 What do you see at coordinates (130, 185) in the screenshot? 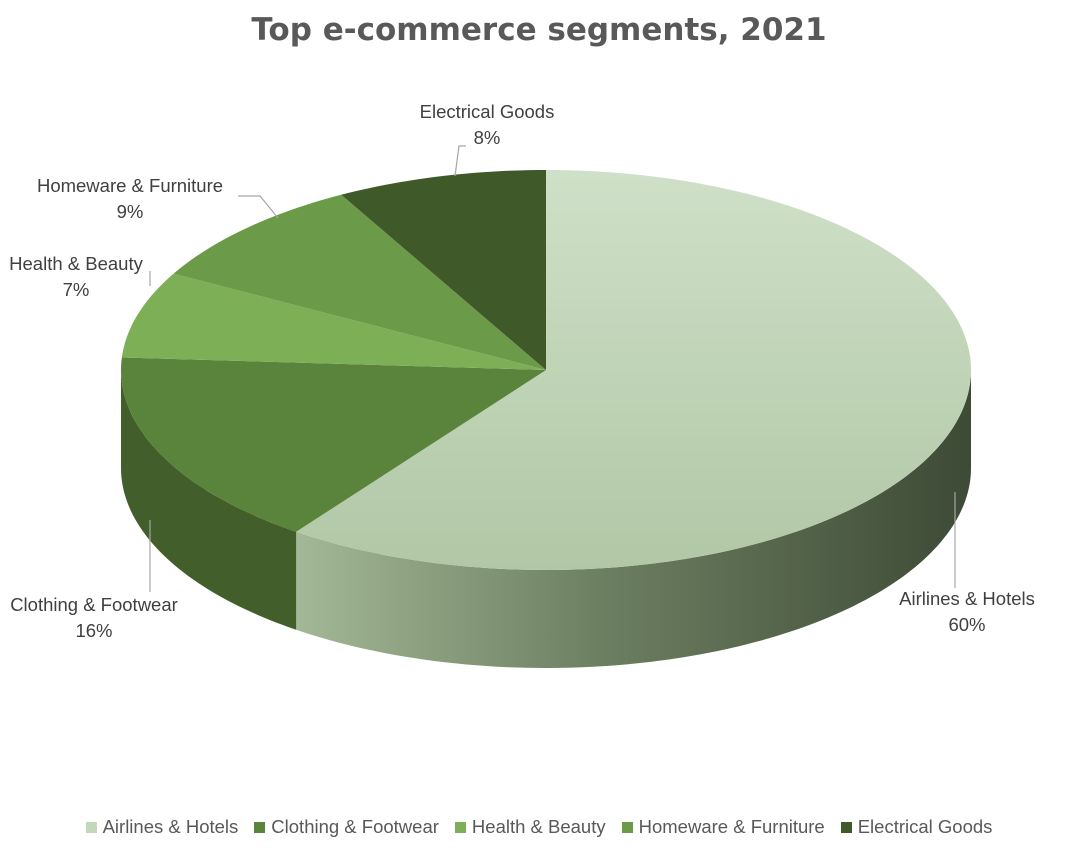
I see `data-label-category: Homeware & Furniture` at bounding box center [130, 185].